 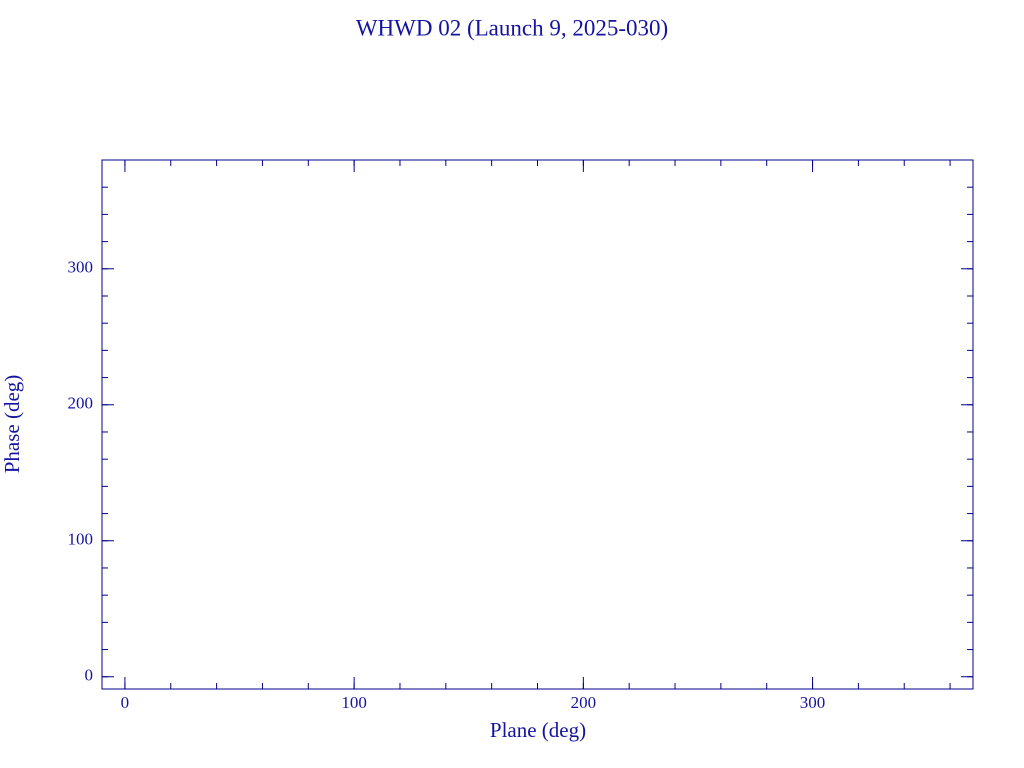 What do you see at coordinates (125, 702) in the screenshot?
I see `x-tick-label: 0` at bounding box center [125, 702].